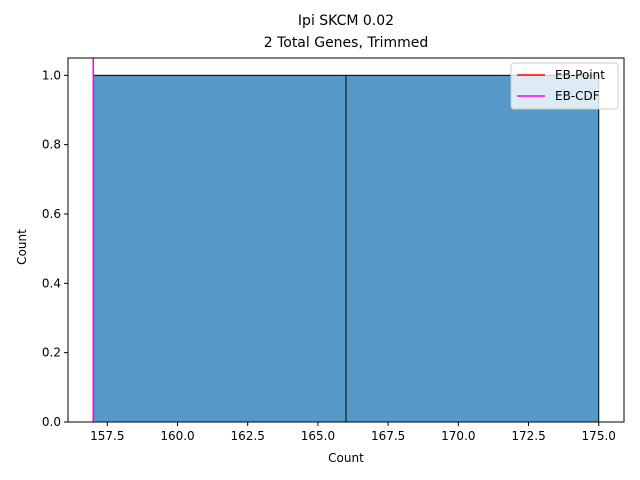 The width and height of the screenshot is (640, 480). What do you see at coordinates (346, 43) in the screenshot?
I see `chart-subtitle: 2 Total Genes, Trimmed` at bounding box center [346, 43].